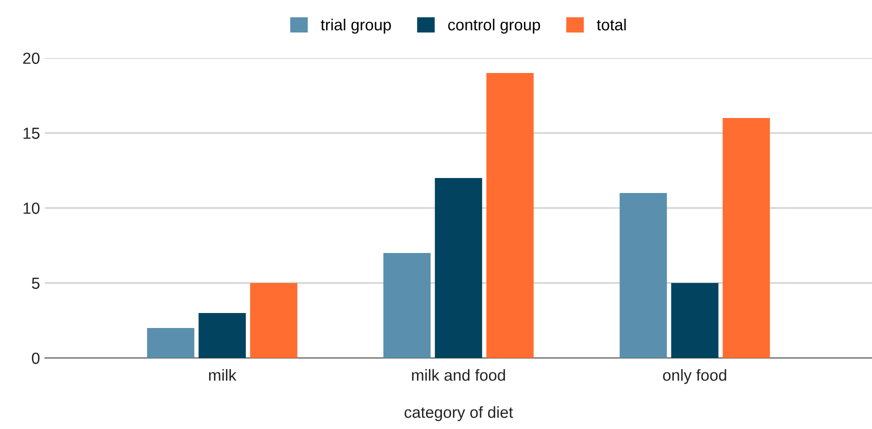  I want to click on legend-label: control group, so click(494, 26).